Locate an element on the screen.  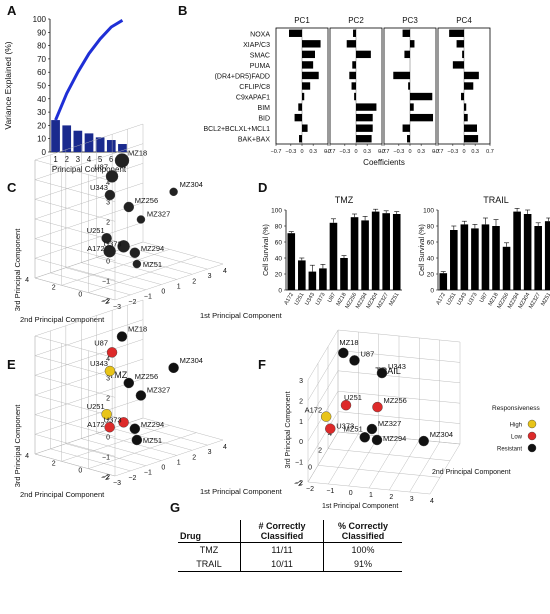
y-axis-label: 2nd Principal Component is located at coordinates (471, 472).